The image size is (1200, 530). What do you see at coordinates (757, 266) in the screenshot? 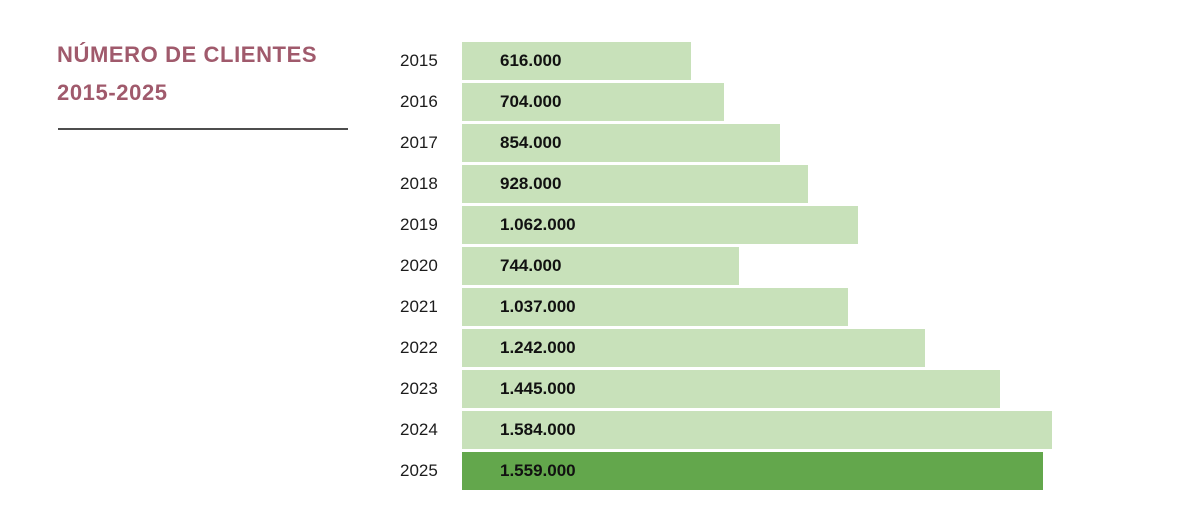
I see `bar-track: 744.000` at bounding box center [757, 266].